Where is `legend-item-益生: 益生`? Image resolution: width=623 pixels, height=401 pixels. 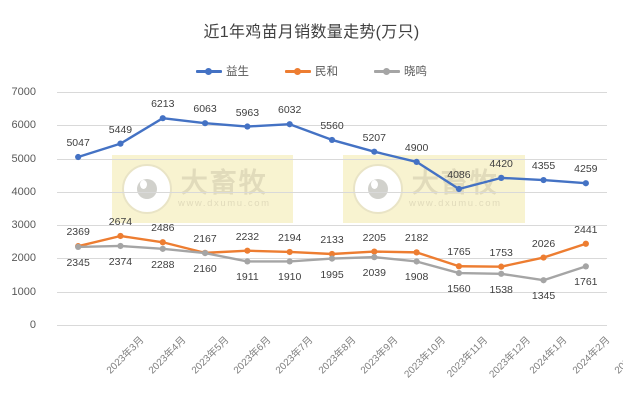
legend-item-益生: 益生 is located at coordinates (222, 71).